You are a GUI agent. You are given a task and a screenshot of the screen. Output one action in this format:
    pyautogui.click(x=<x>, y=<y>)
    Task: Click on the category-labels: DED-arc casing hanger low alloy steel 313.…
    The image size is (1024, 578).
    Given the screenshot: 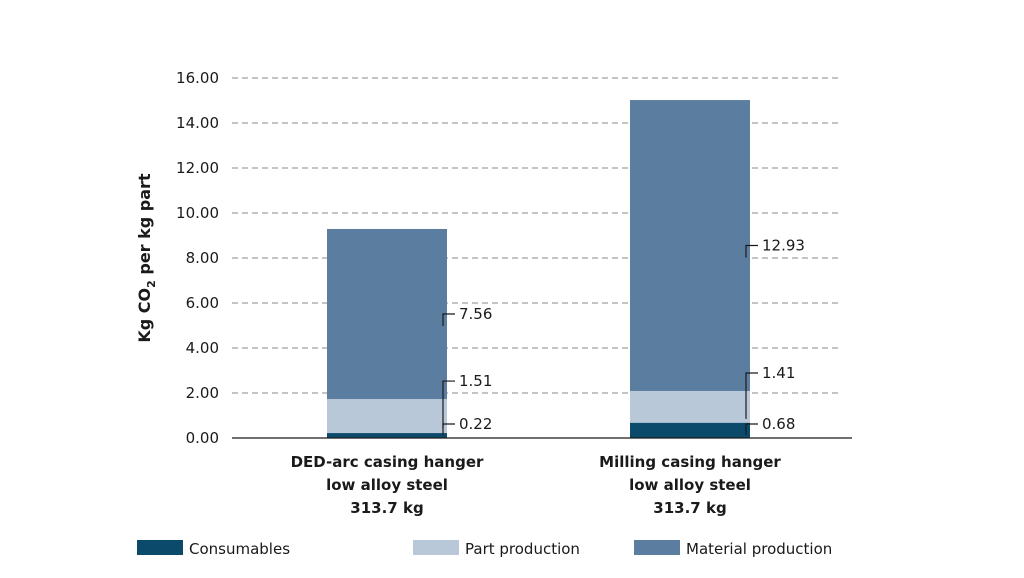 What is the action you would take?
    pyautogui.click(x=536, y=485)
    